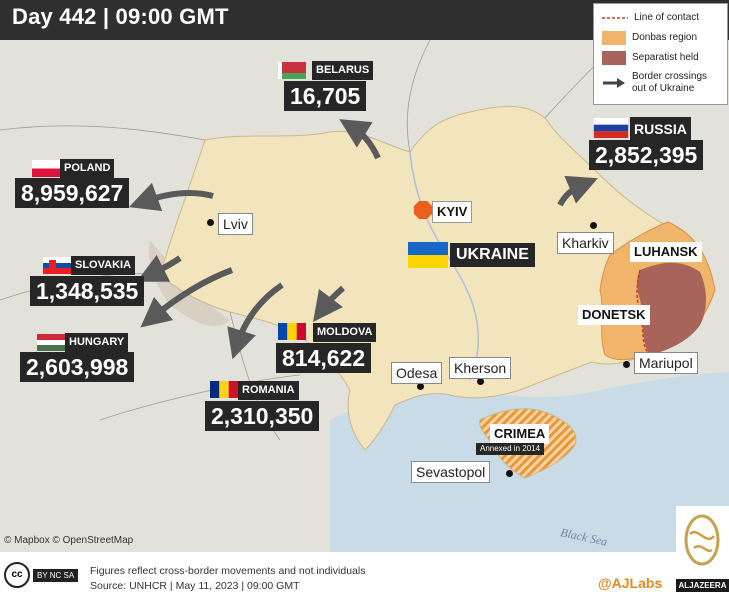 The height and width of the screenshot is (592, 729). What do you see at coordinates (262, 416) in the screenshot?
I see `count-romania: 2,310,350` at bounding box center [262, 416].